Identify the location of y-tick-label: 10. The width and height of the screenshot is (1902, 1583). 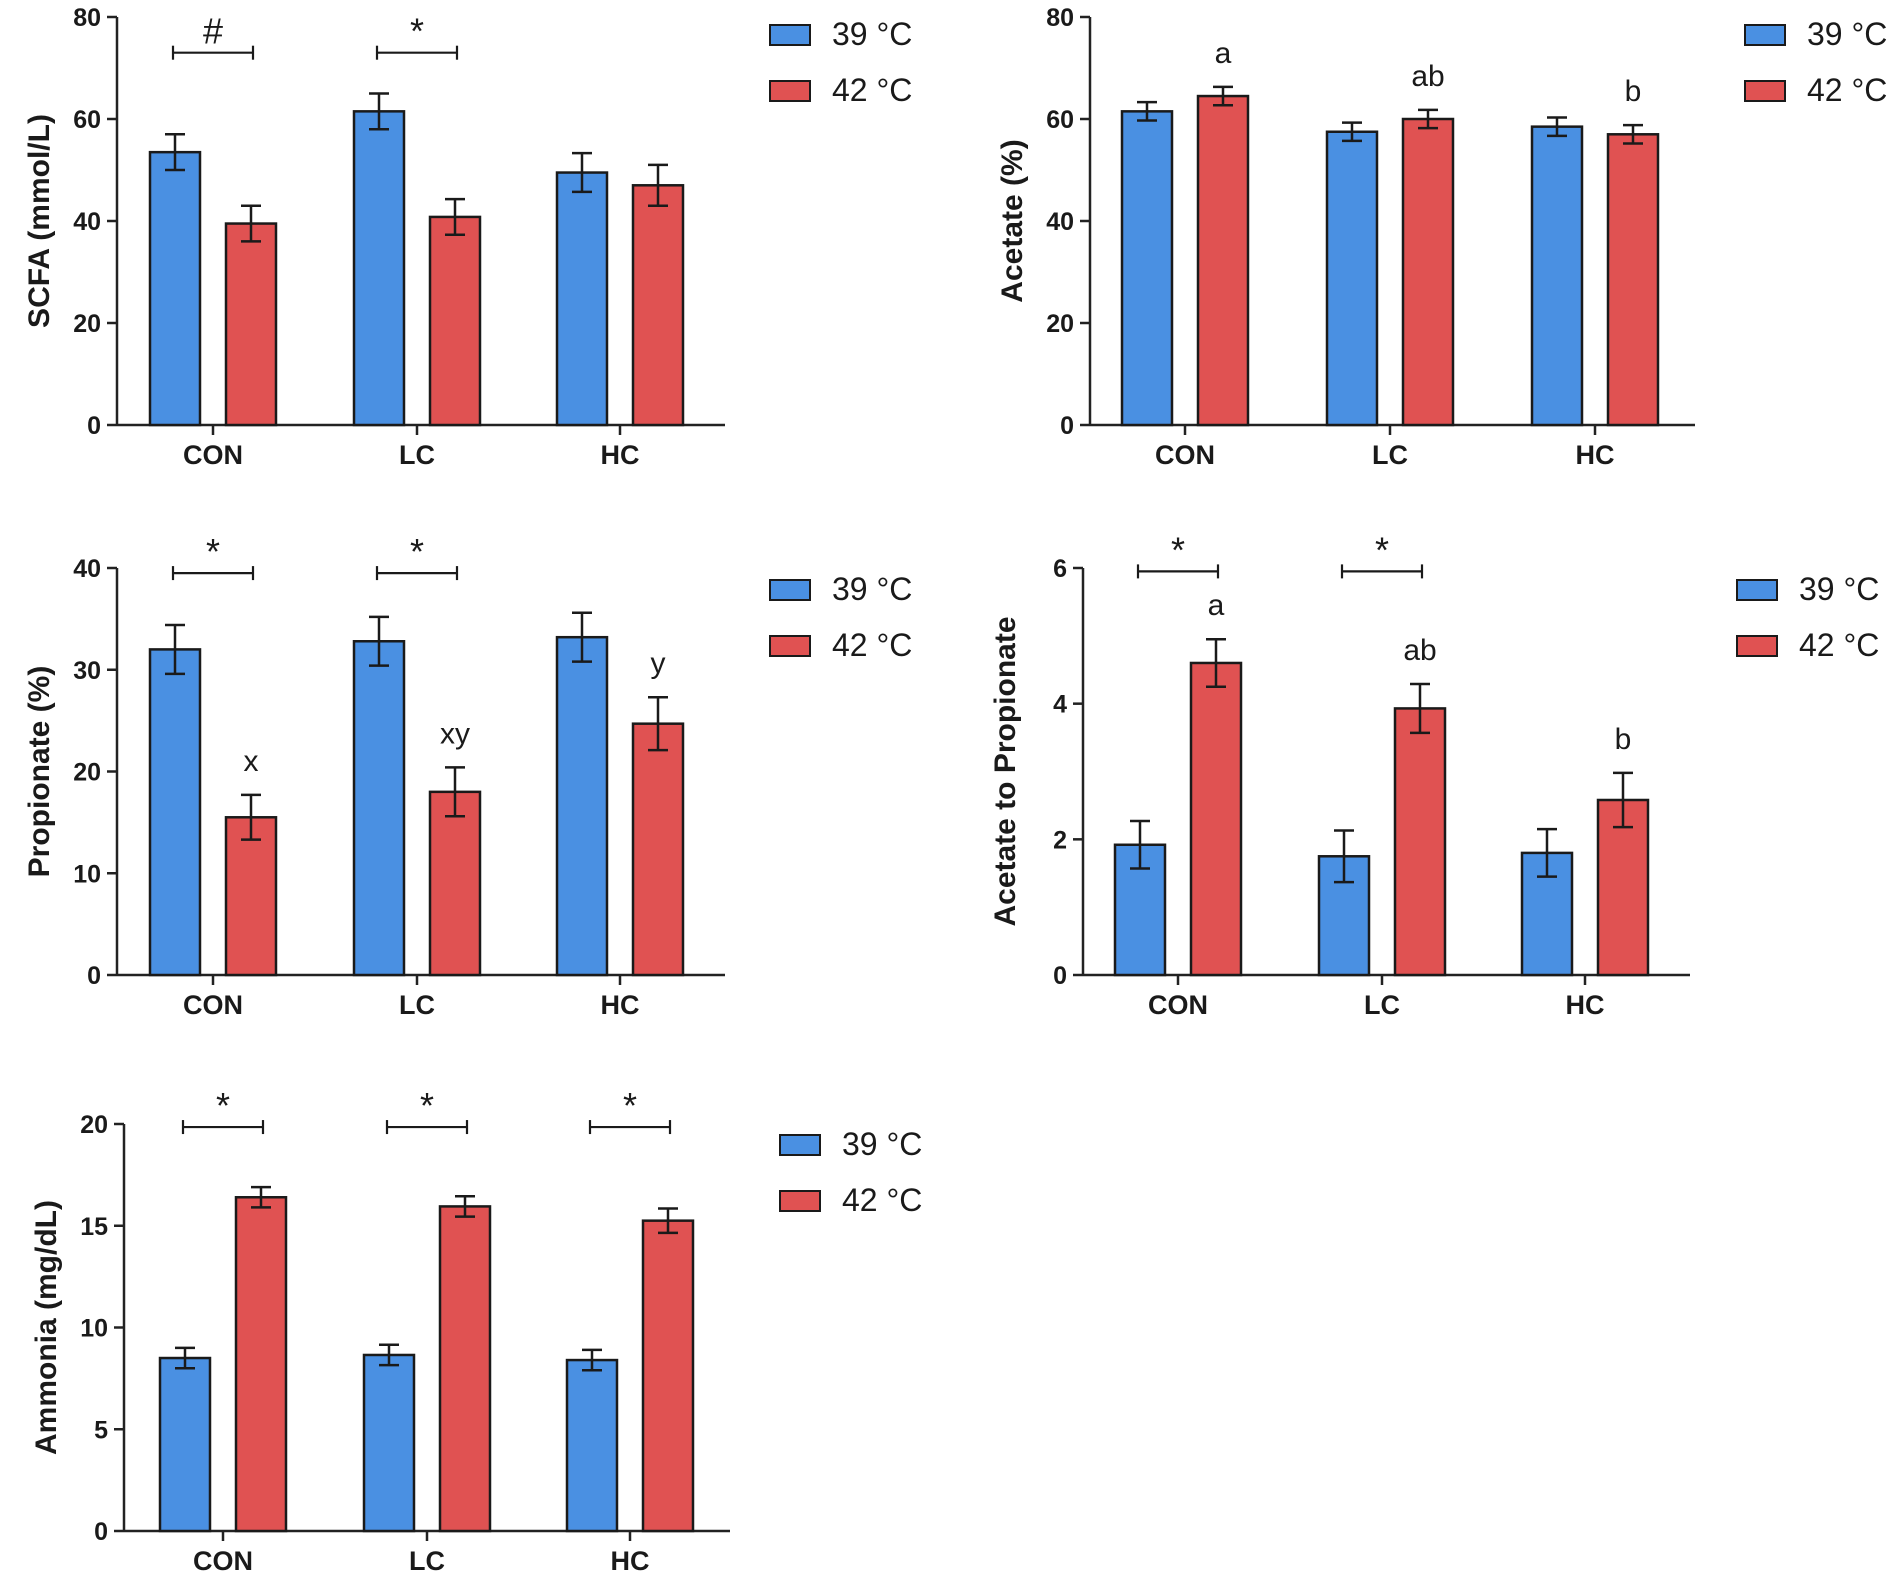
(87, 874).